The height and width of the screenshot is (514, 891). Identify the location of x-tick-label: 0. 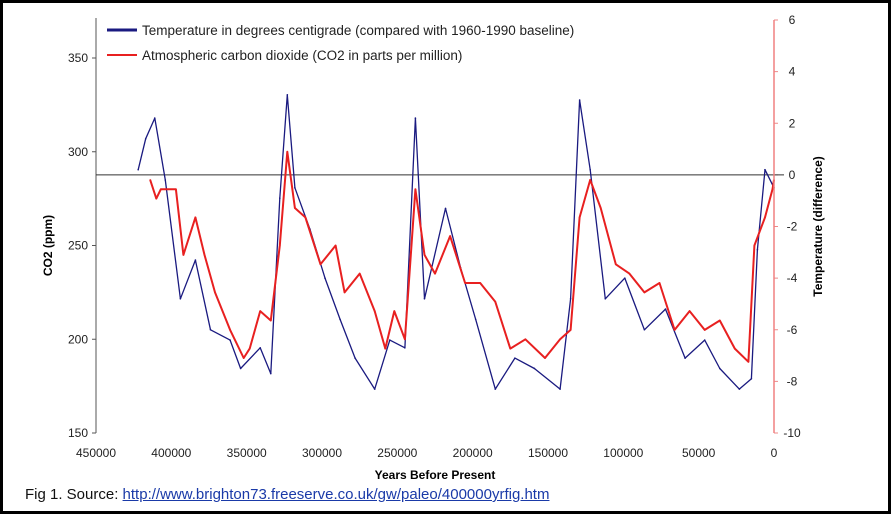
(774, 453).